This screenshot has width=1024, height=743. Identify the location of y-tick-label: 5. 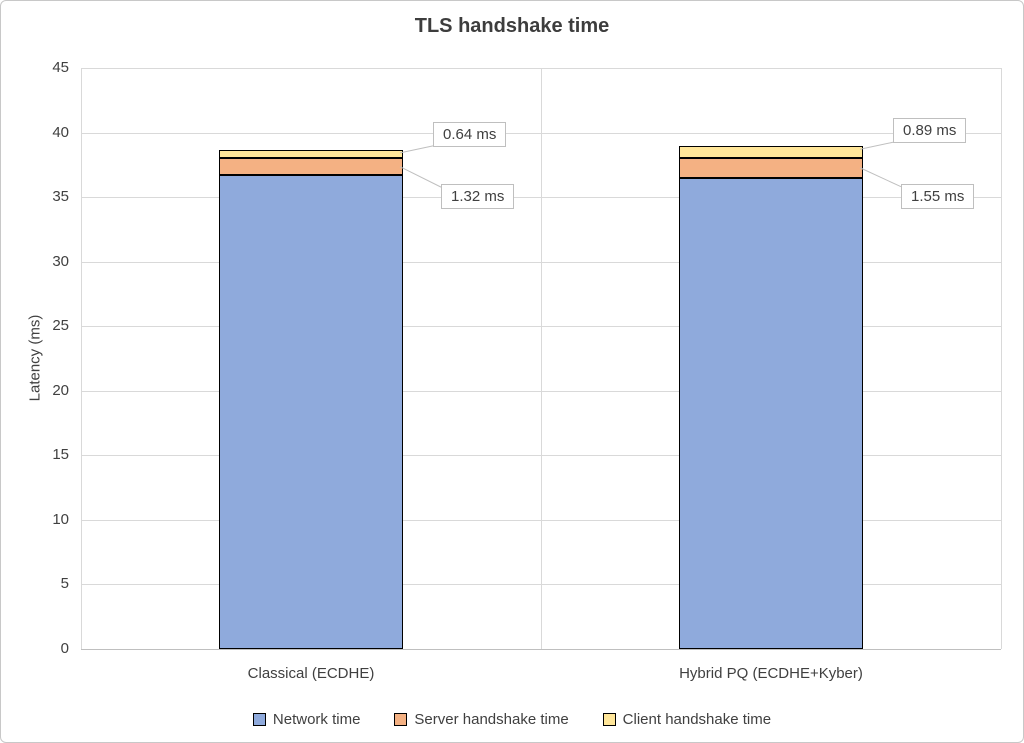
(64, 584).